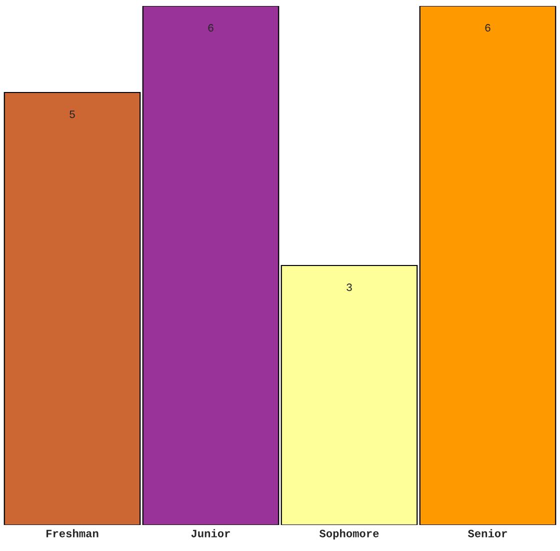 Image resolution: width=560 pixels, height=551 pixels. What do you see at coordinates (72, 533) in the screenshot?
I see `x-tick-label: Freshman` at bounding box center [72, 533].